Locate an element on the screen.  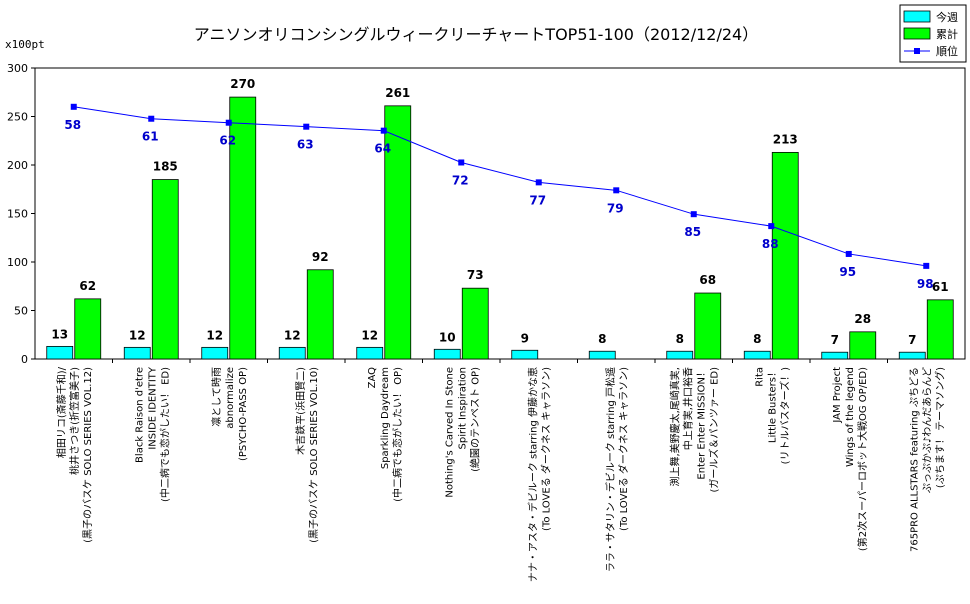
category-label: (中二病でも恋がしたい！ OP) is located at coordinates (397, 434).